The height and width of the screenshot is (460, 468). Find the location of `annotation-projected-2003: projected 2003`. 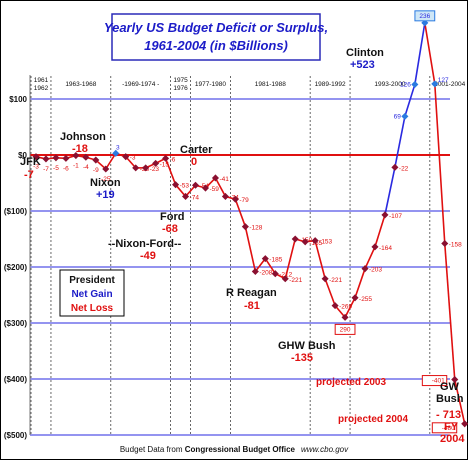

annotation-projected-2003: projected 2003 is located at coordinates (351, 382).